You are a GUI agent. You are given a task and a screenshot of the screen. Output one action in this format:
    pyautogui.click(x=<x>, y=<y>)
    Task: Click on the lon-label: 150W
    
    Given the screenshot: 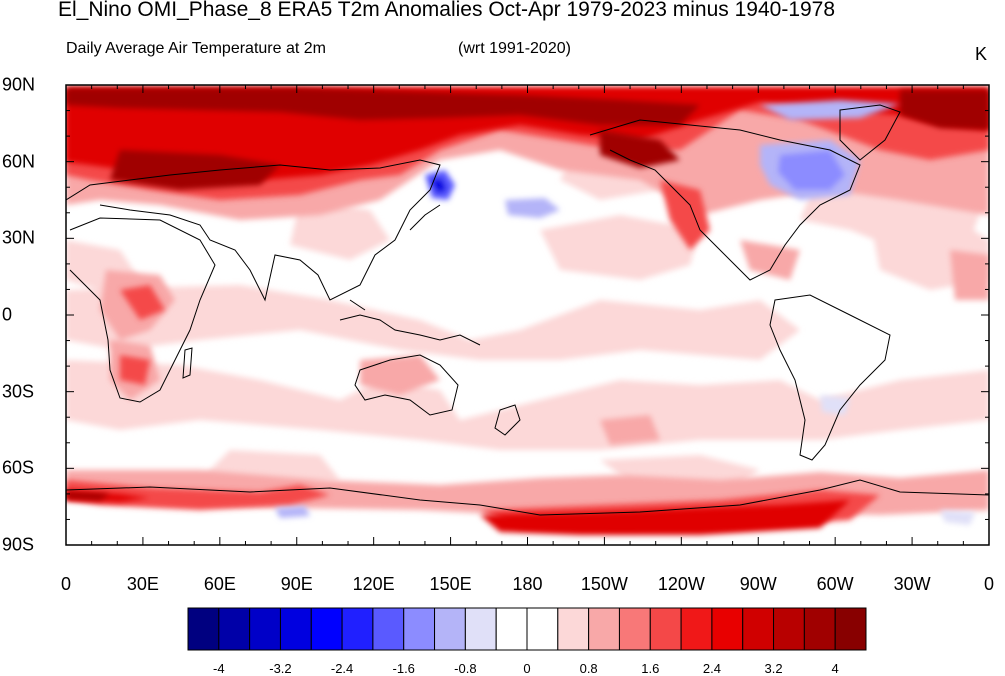 What is the action you would take?
    pyautogui.click(x=604, y=584)
    